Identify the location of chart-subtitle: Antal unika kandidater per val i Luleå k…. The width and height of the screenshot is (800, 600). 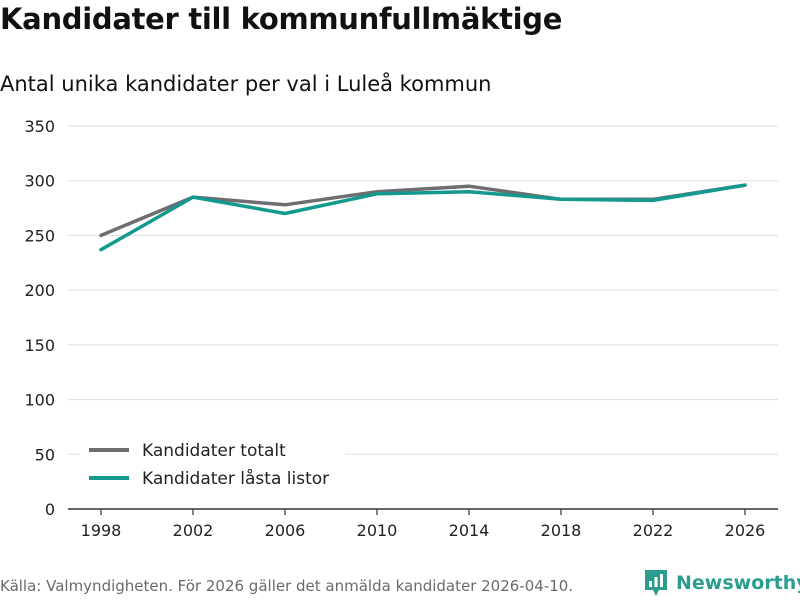
(246, 84).